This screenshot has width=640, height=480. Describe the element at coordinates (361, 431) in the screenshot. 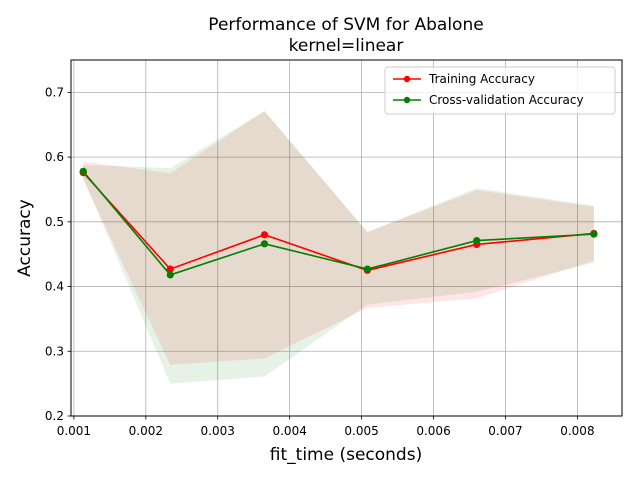

I see `x-tick-label: 0.005` at that location.